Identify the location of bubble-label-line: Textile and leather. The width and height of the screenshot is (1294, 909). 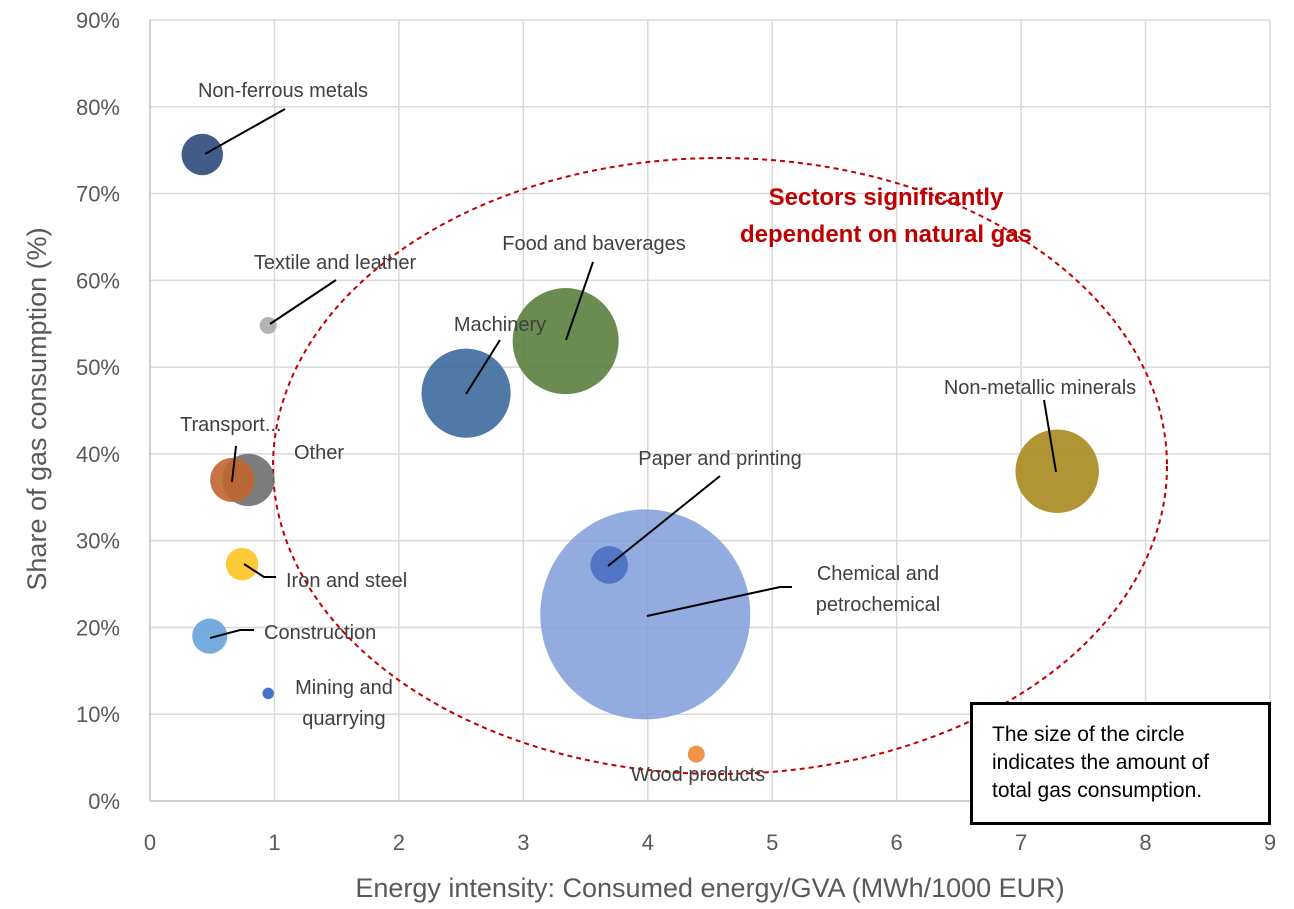
(335, 263).